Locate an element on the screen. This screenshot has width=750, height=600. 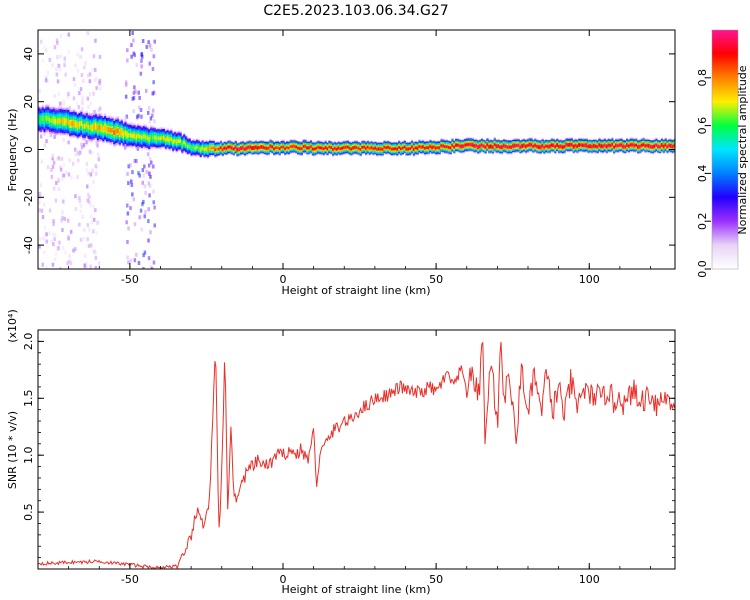
y-tick-label: 0.5 is located at coordinates (28, 512).